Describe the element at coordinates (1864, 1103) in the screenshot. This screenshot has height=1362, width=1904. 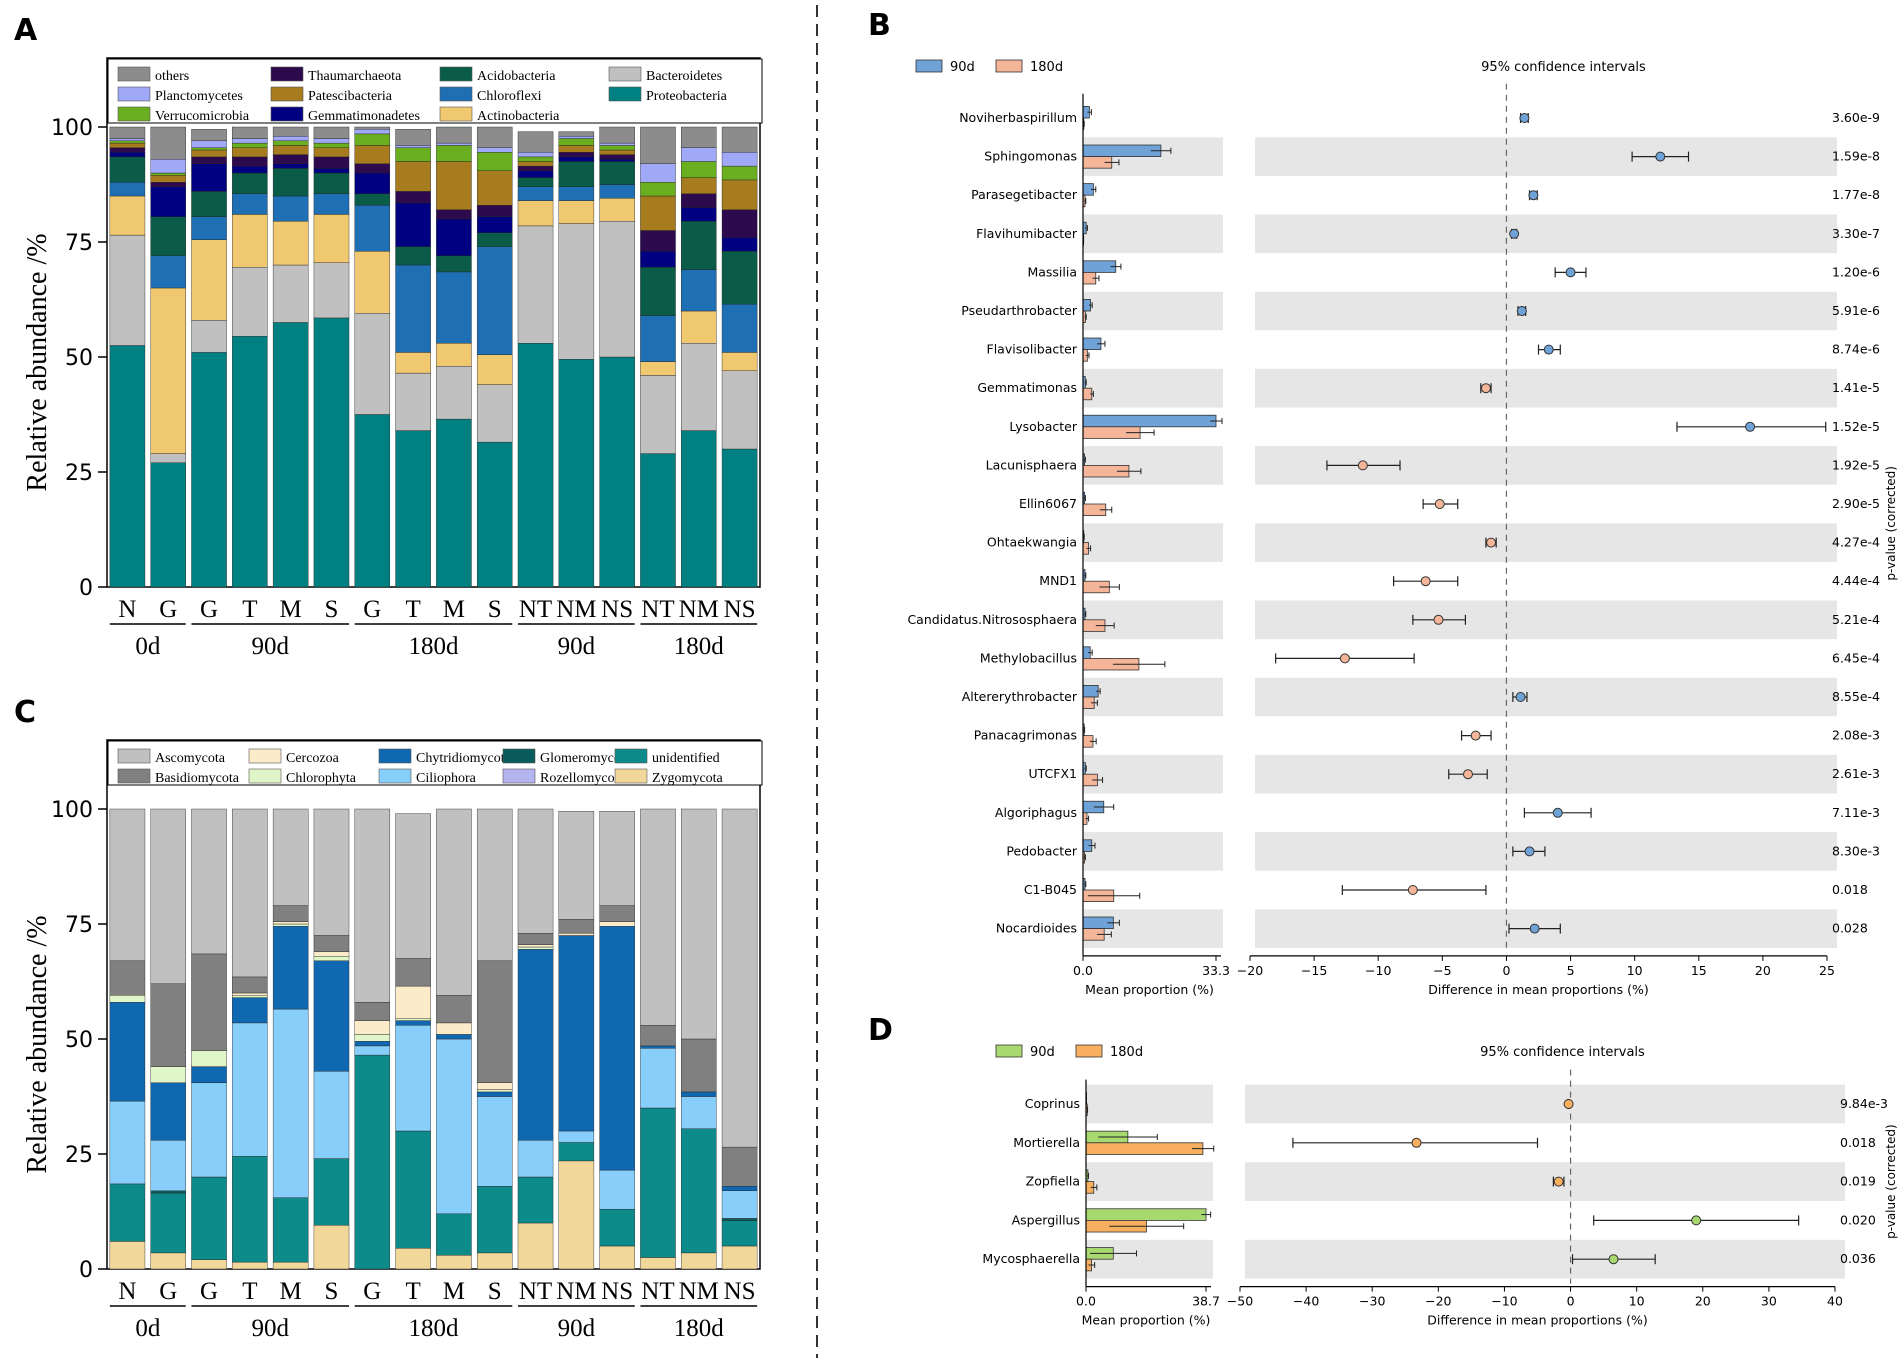
I see `p-value: 9.84e-3` at that location.